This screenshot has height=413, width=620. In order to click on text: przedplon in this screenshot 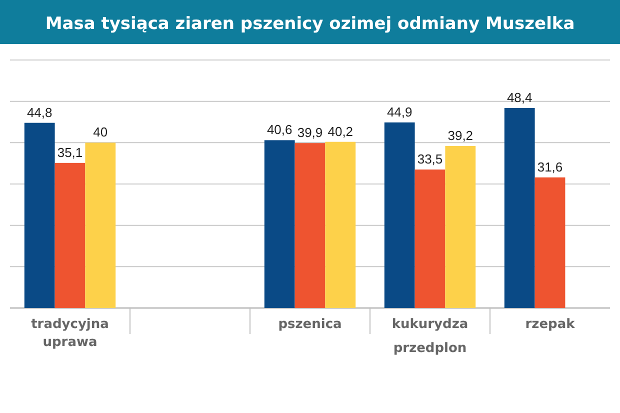, I will do `click(430, 348)`.